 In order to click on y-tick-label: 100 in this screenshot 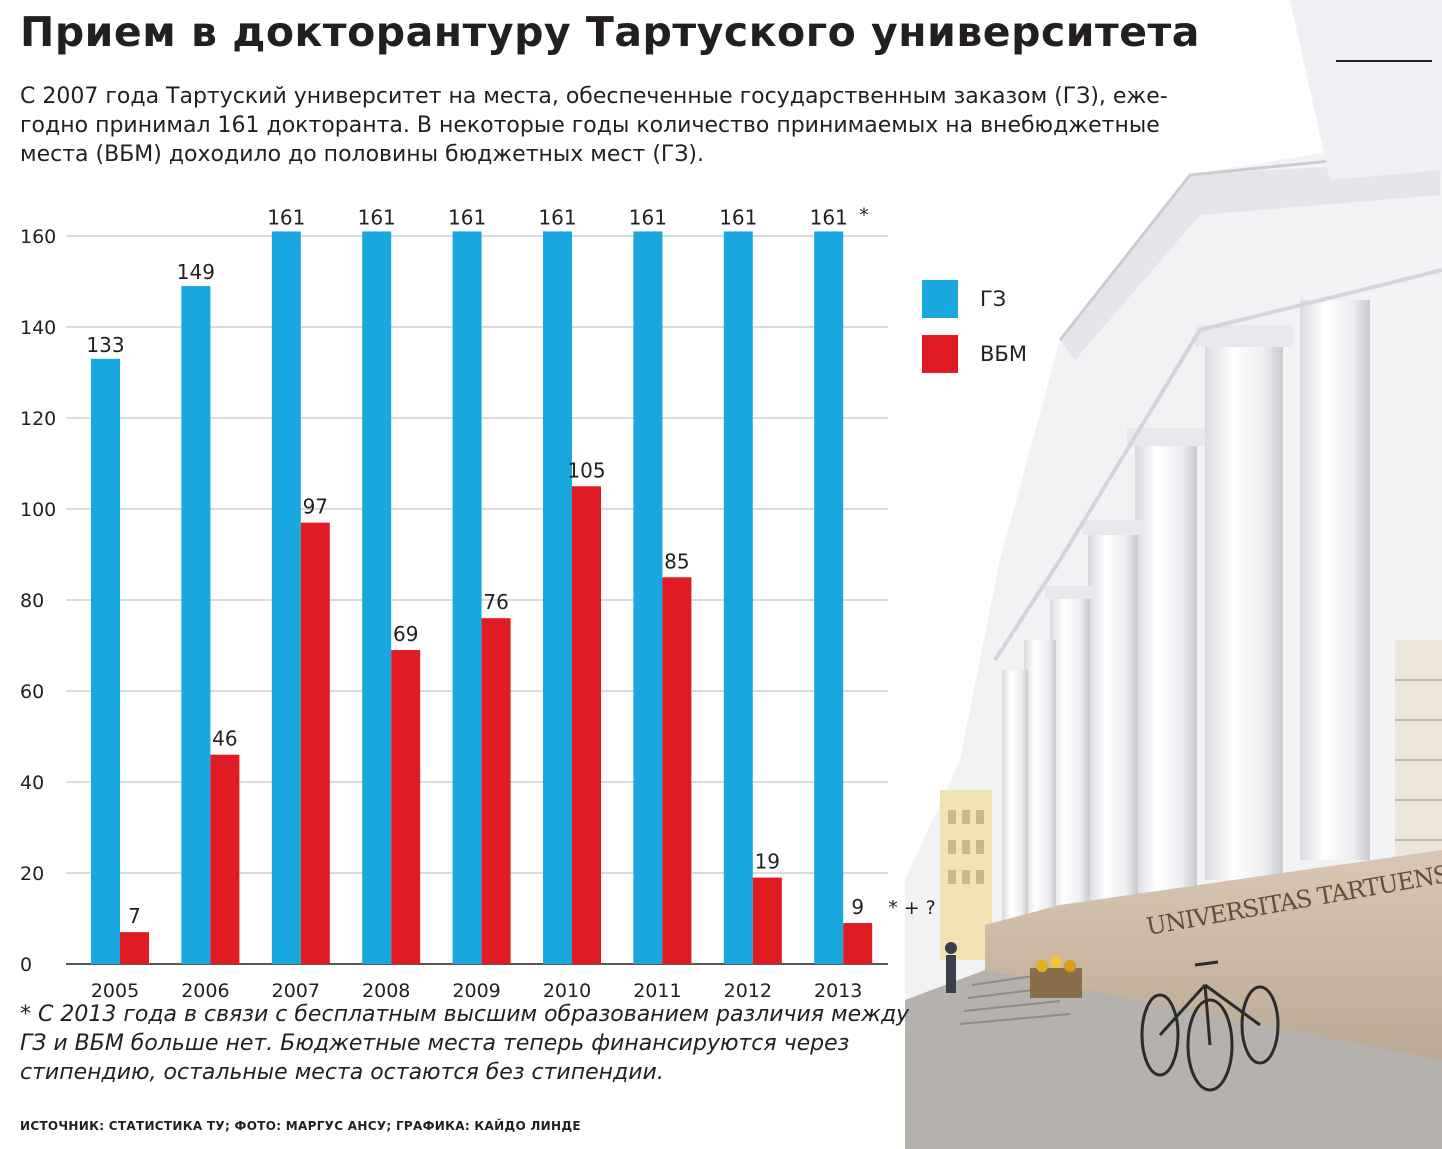, I will do `click(38, 510)`.